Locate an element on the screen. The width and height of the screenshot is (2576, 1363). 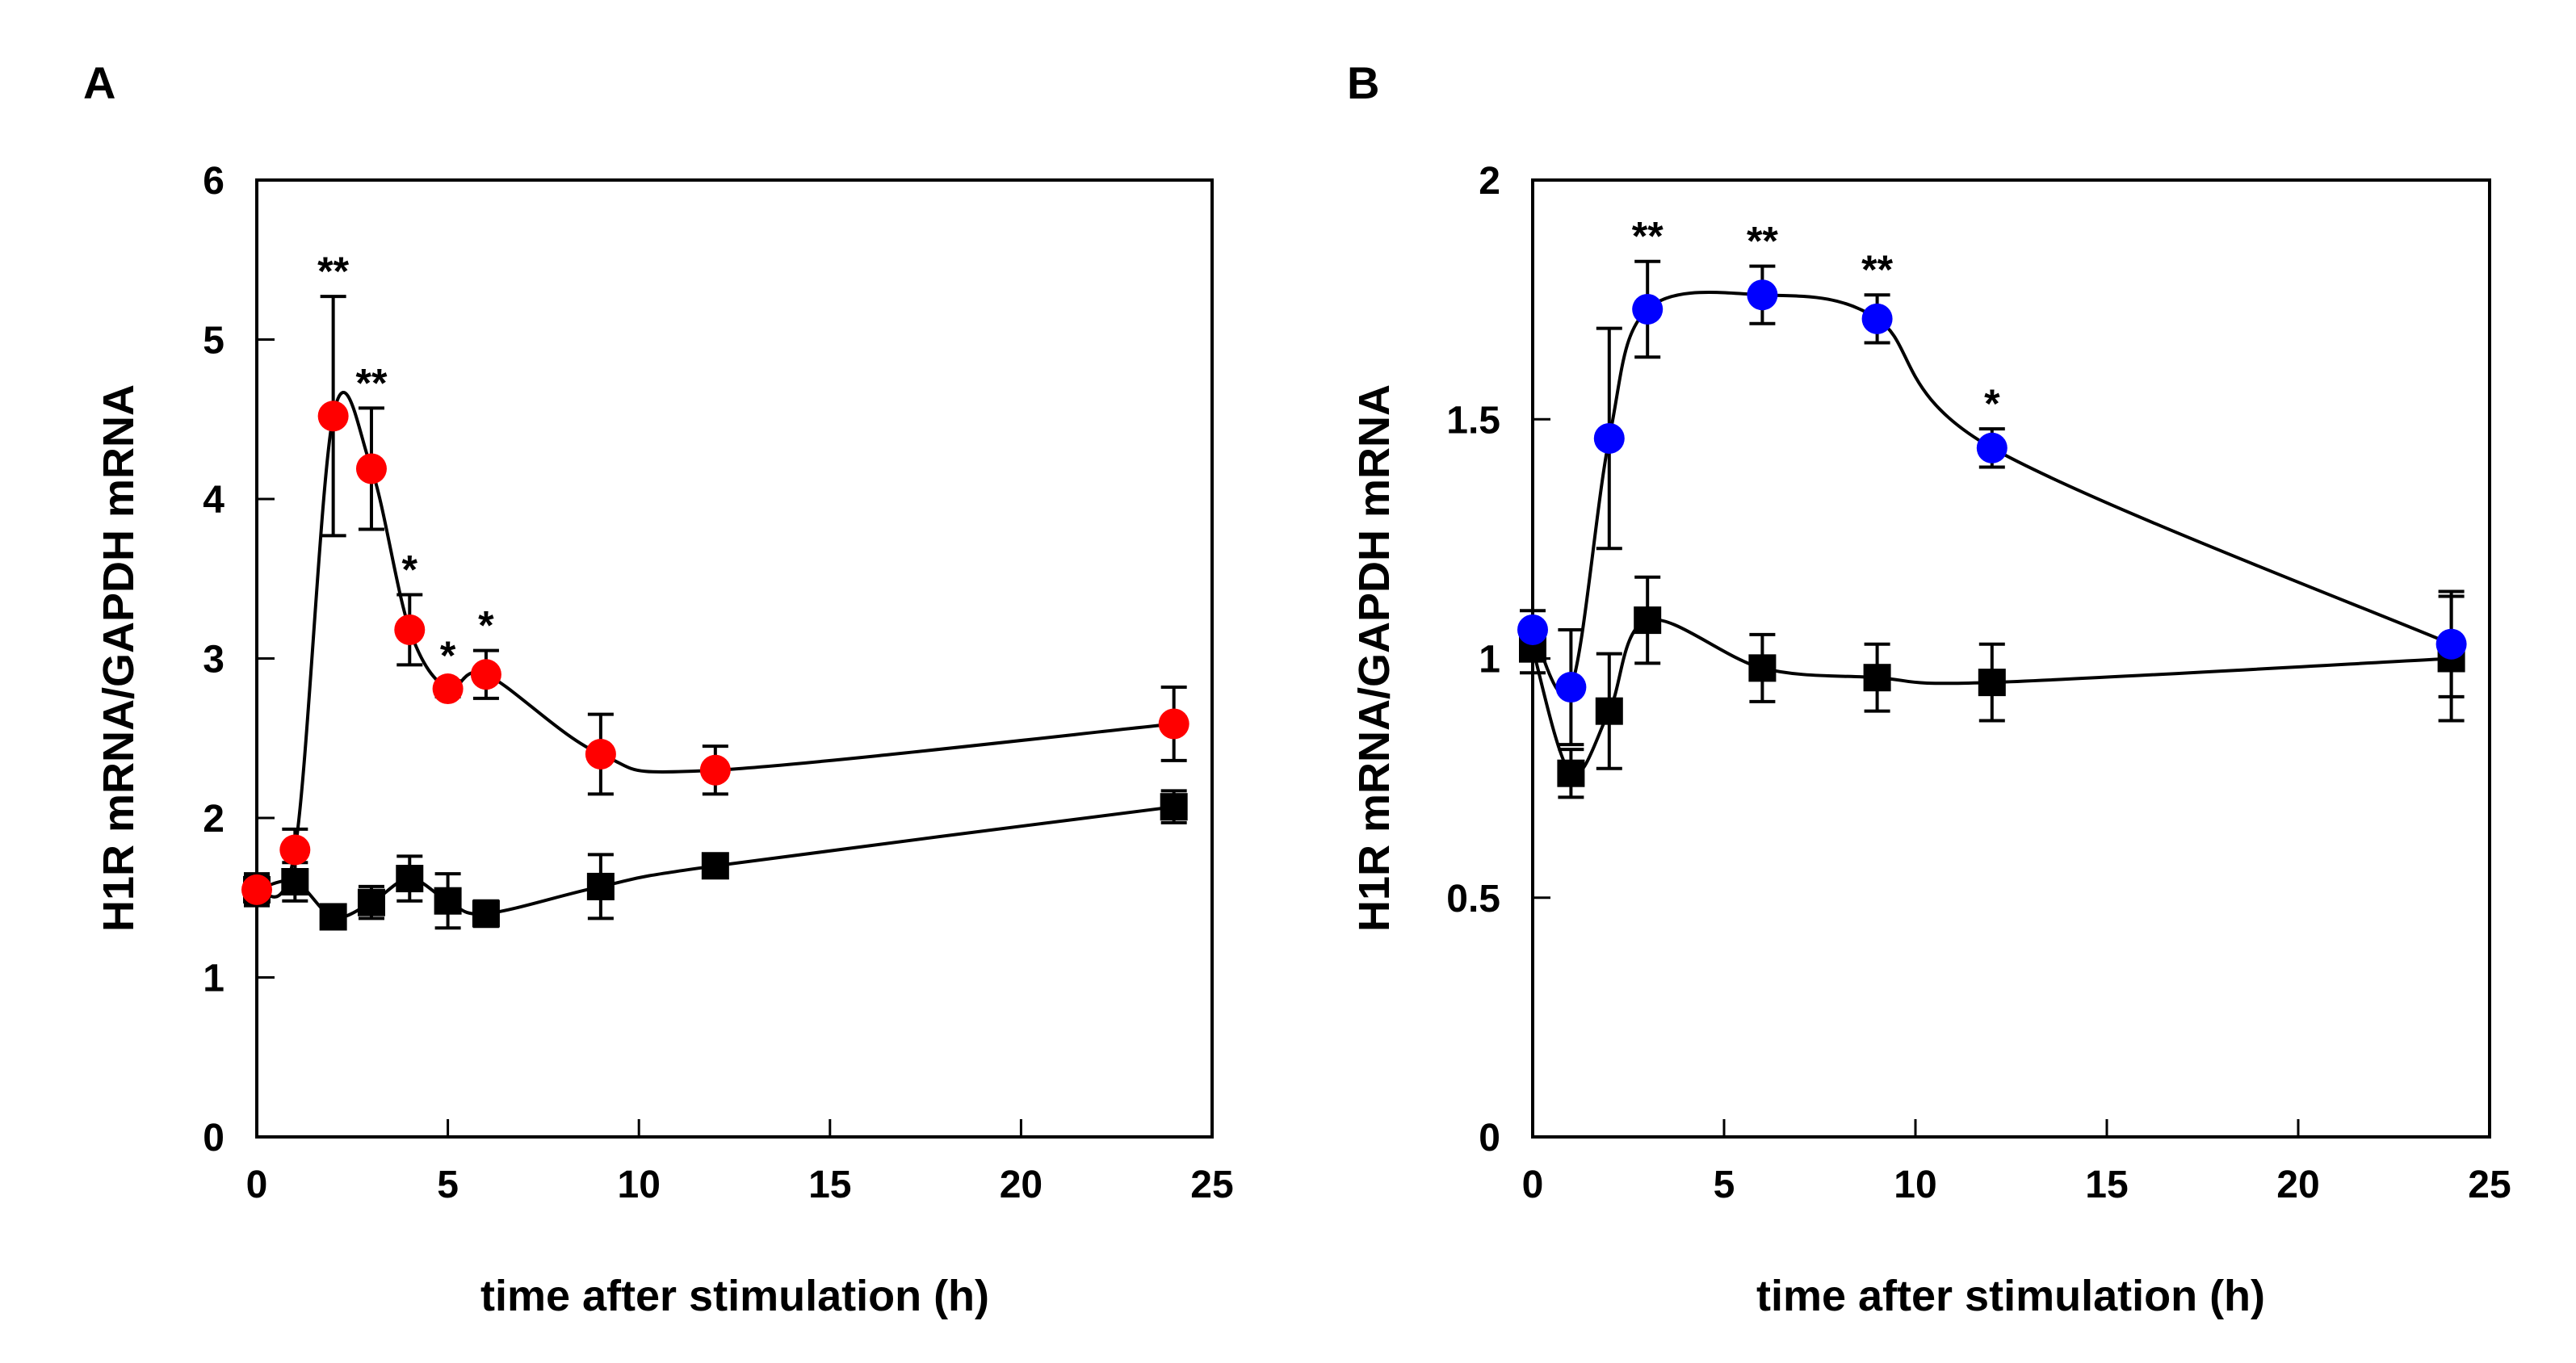
y-tick-label-b-2: 1 is located at coordinates (1489, 660).